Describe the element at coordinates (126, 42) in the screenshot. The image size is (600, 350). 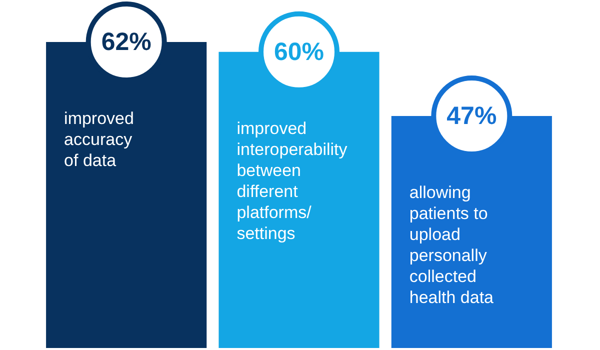
I see `data-label: 62%` at that location.